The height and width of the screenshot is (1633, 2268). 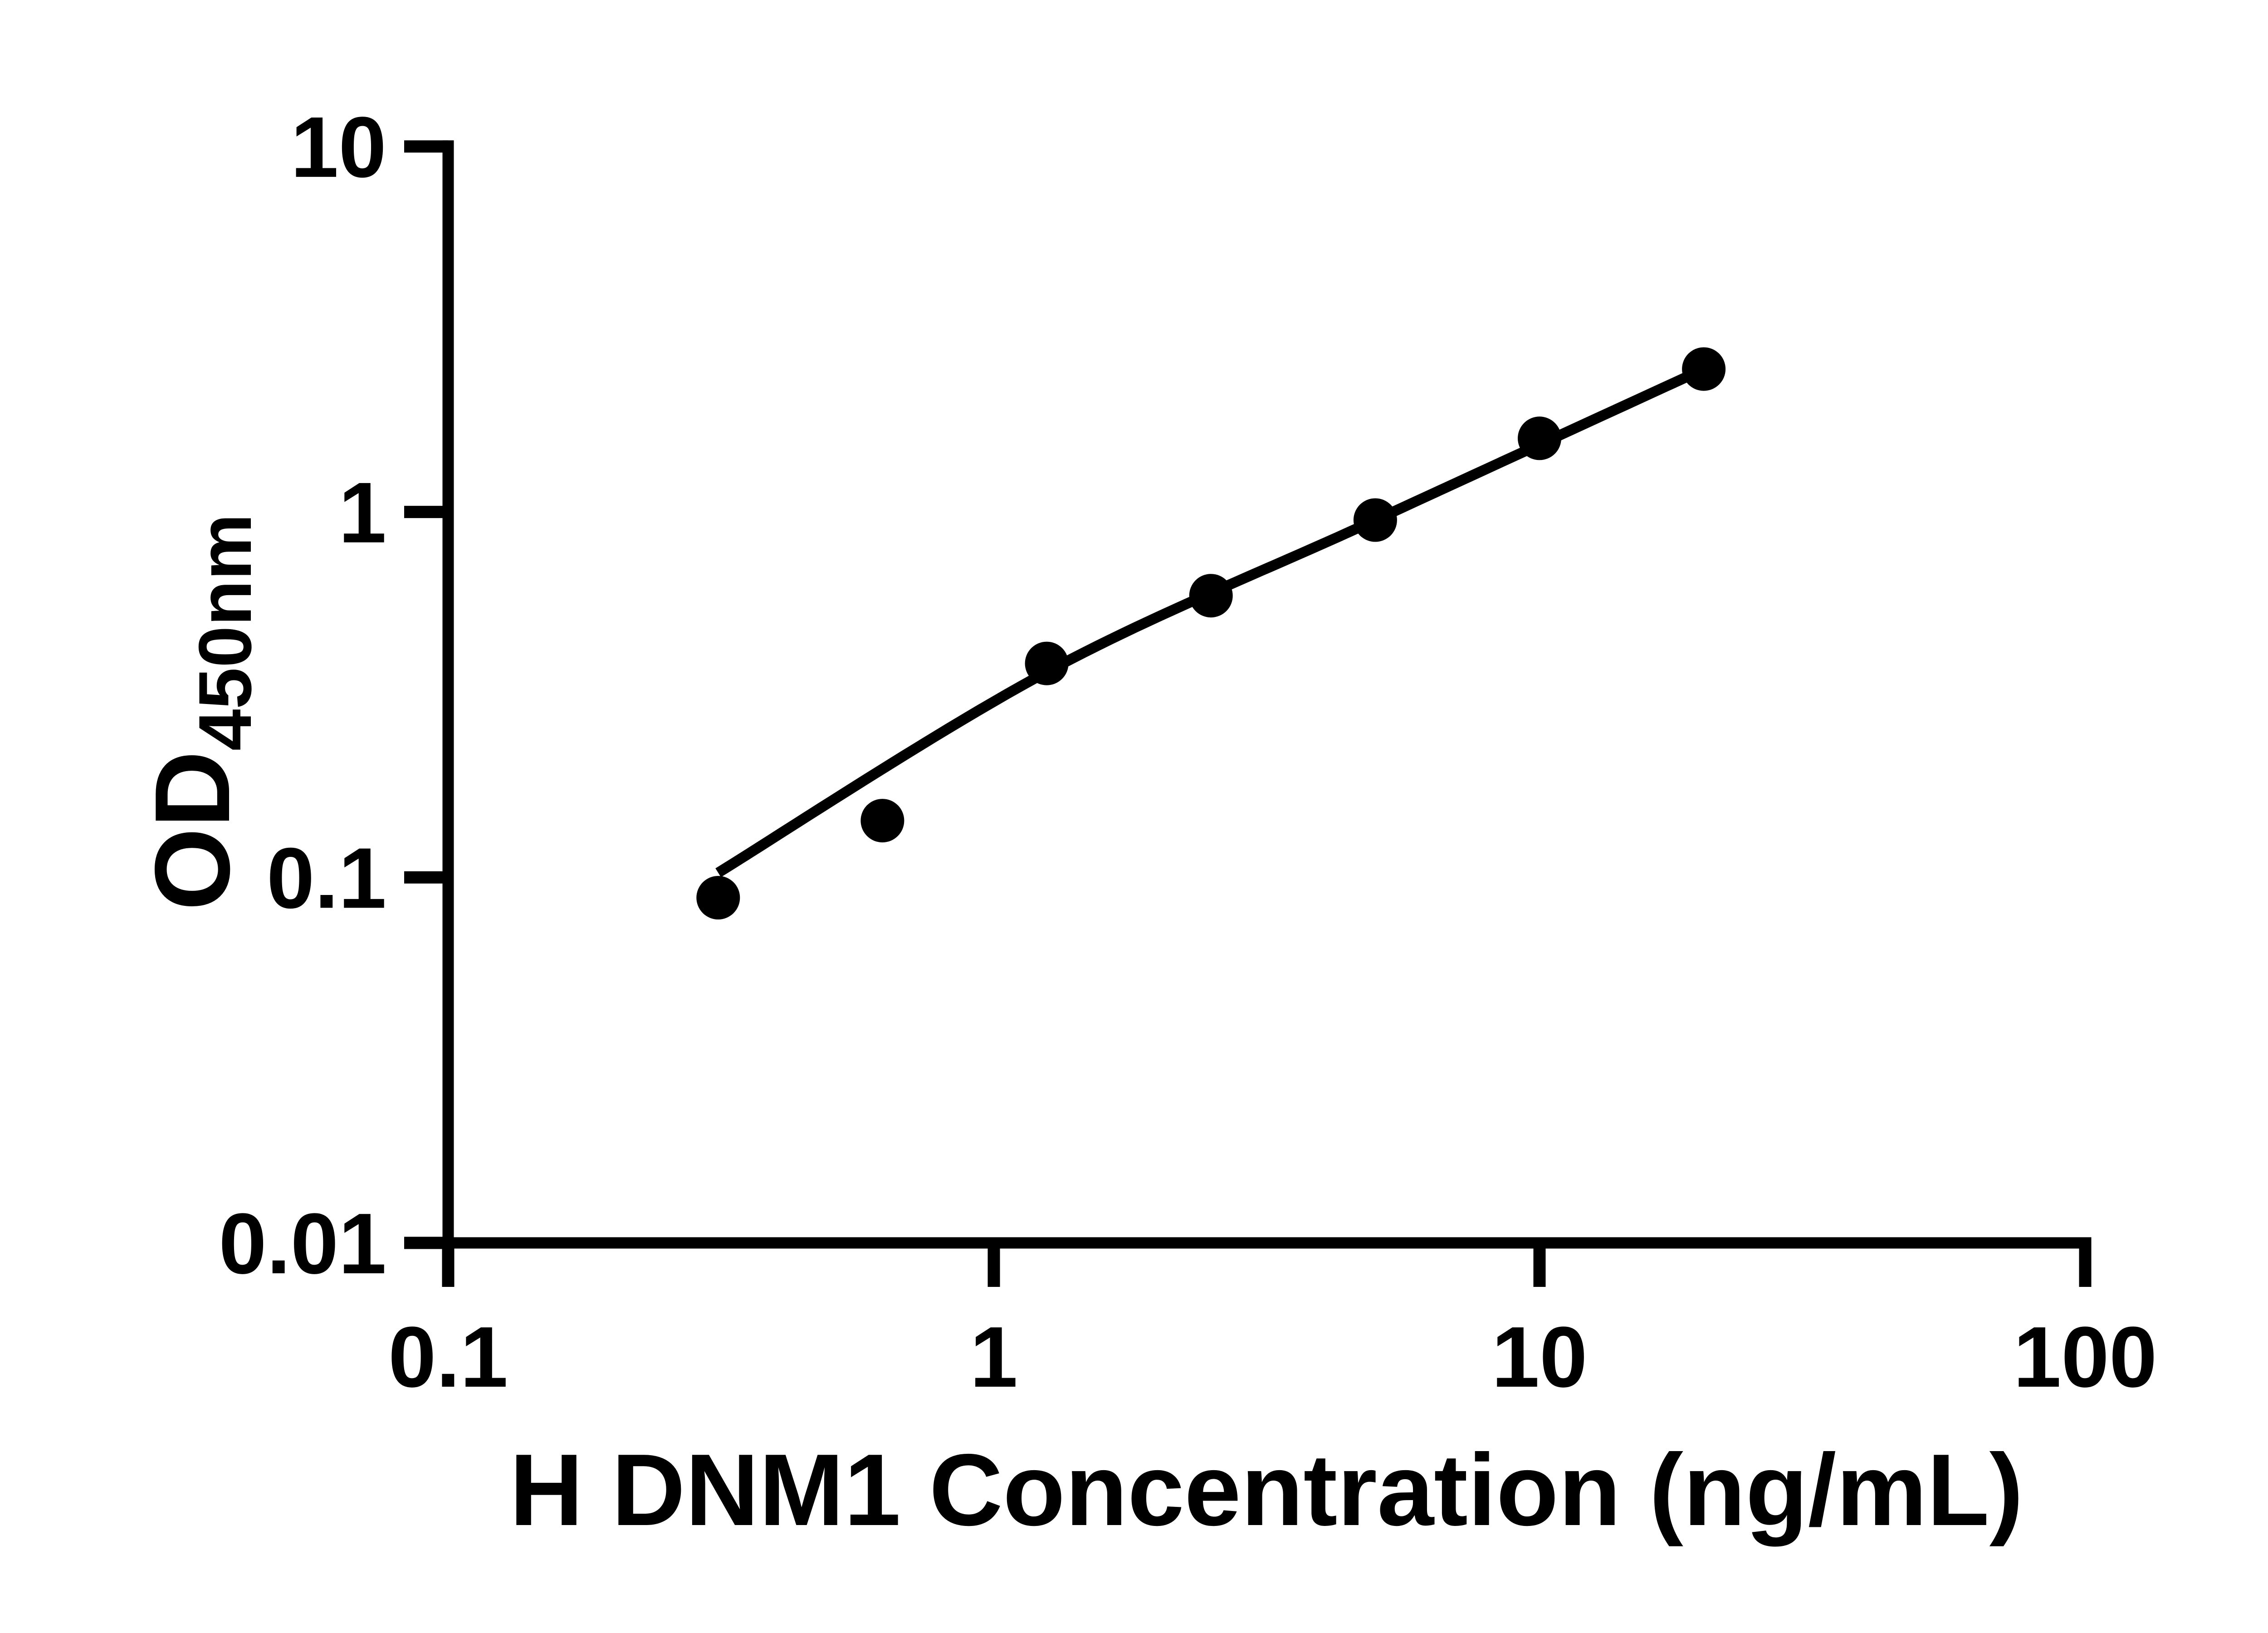 What do you see at coordinates (1539, 1357) in the screenshot?
I see `x-tick-label: 10` at bounding box center [1539, 1357].